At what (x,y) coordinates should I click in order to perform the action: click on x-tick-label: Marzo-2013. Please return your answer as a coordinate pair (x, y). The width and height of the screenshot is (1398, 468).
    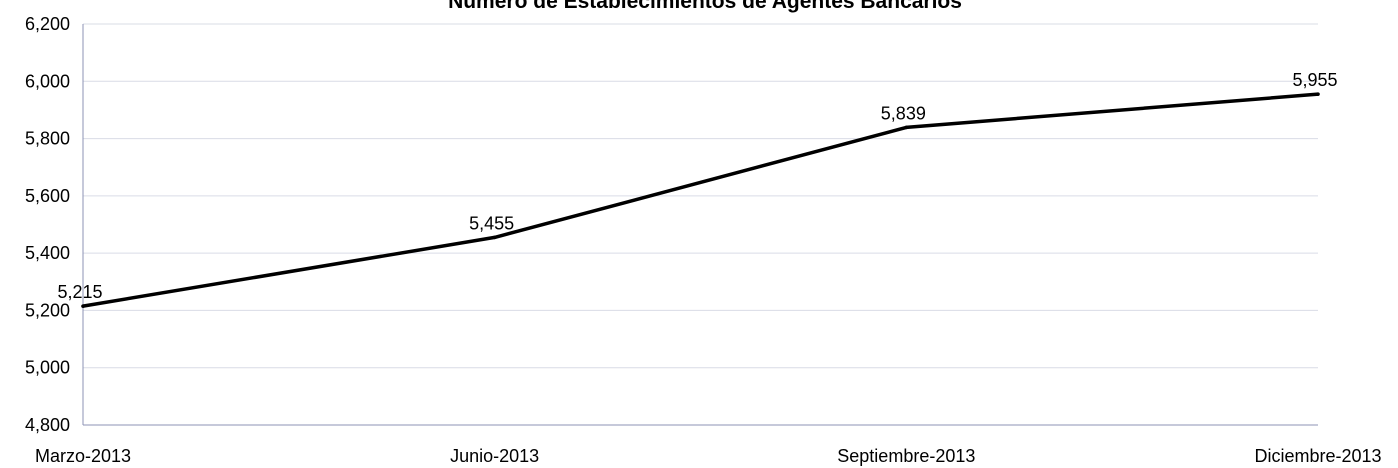
    Looking at the image, I should click on (83, 456).